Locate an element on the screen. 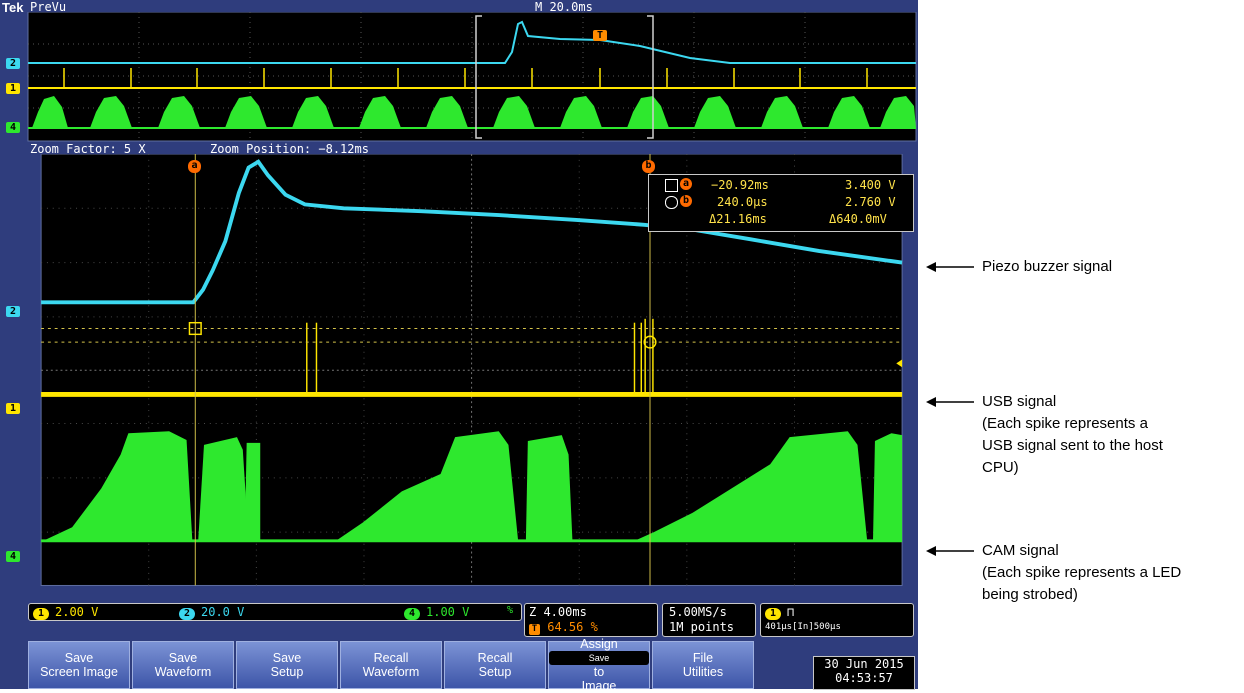 This screenshot has width=1244, height=693. cursor-b-marker: b is located at coordinates (648, 166).